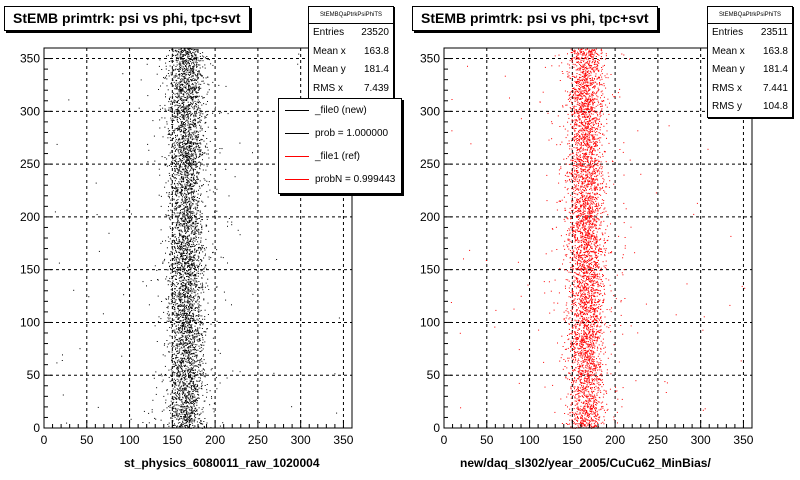 This screenshot has height=480, width=800. I want to click on legend-label: _file0 (new), so click(341, 110).